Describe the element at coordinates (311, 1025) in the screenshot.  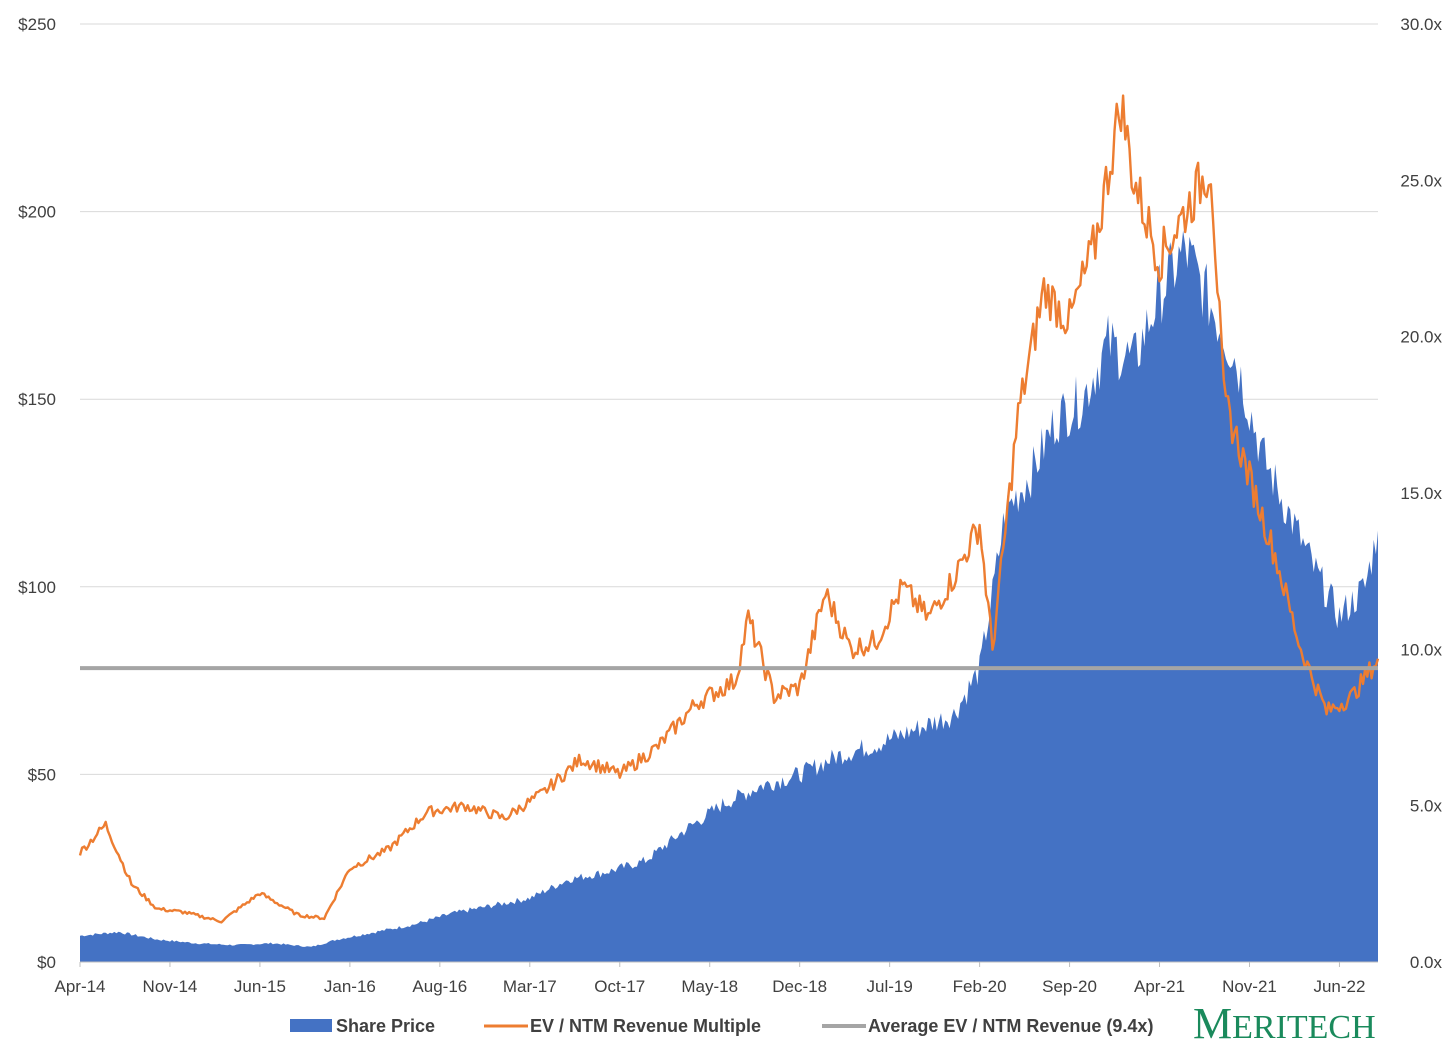
I see `legend-swatch` at that location.